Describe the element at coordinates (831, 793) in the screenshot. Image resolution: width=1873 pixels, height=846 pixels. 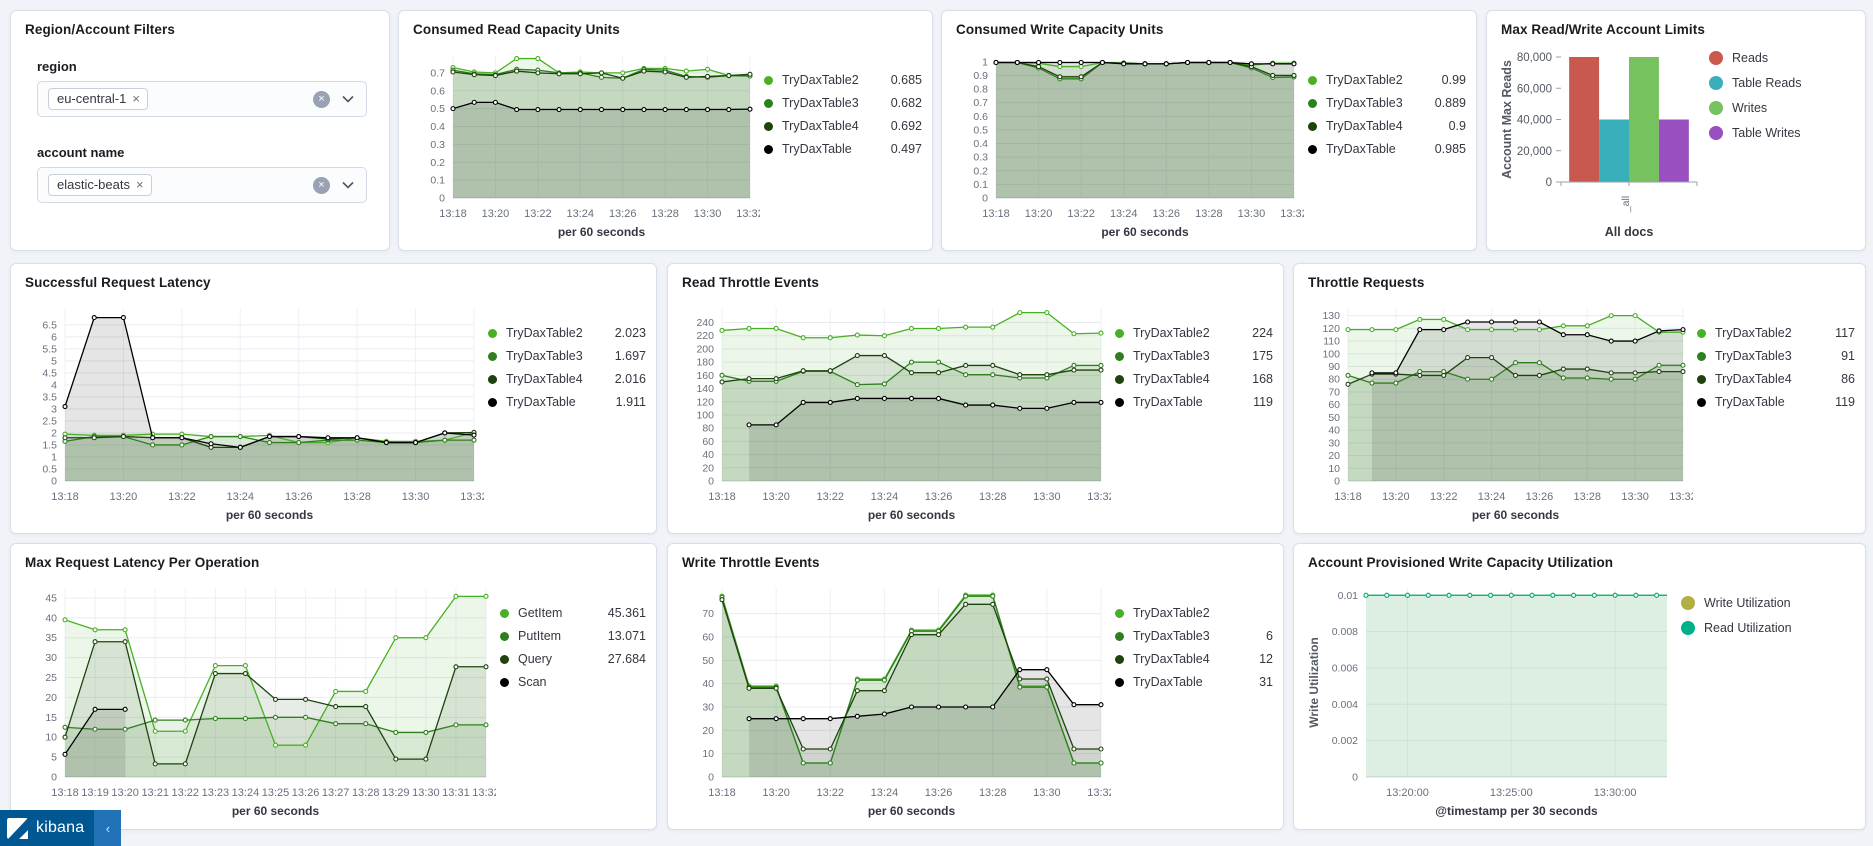
I see `svg-text: 13:22` at that location.